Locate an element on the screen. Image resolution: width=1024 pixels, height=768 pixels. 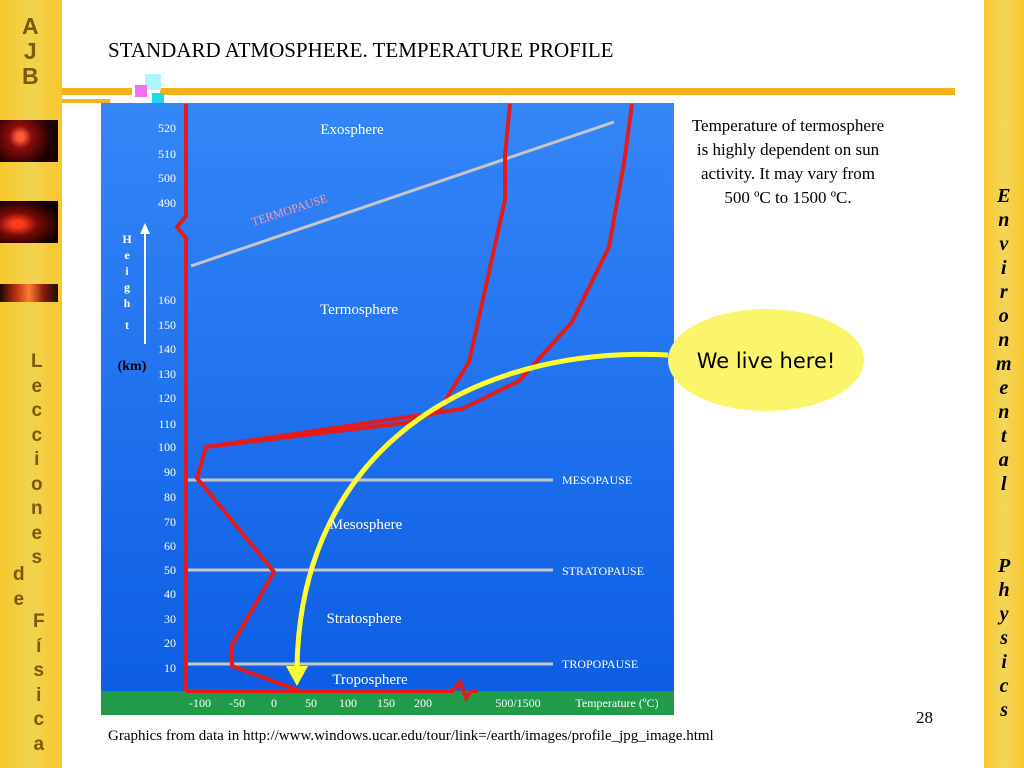
chart-ground is located at coordinates (387, 703).